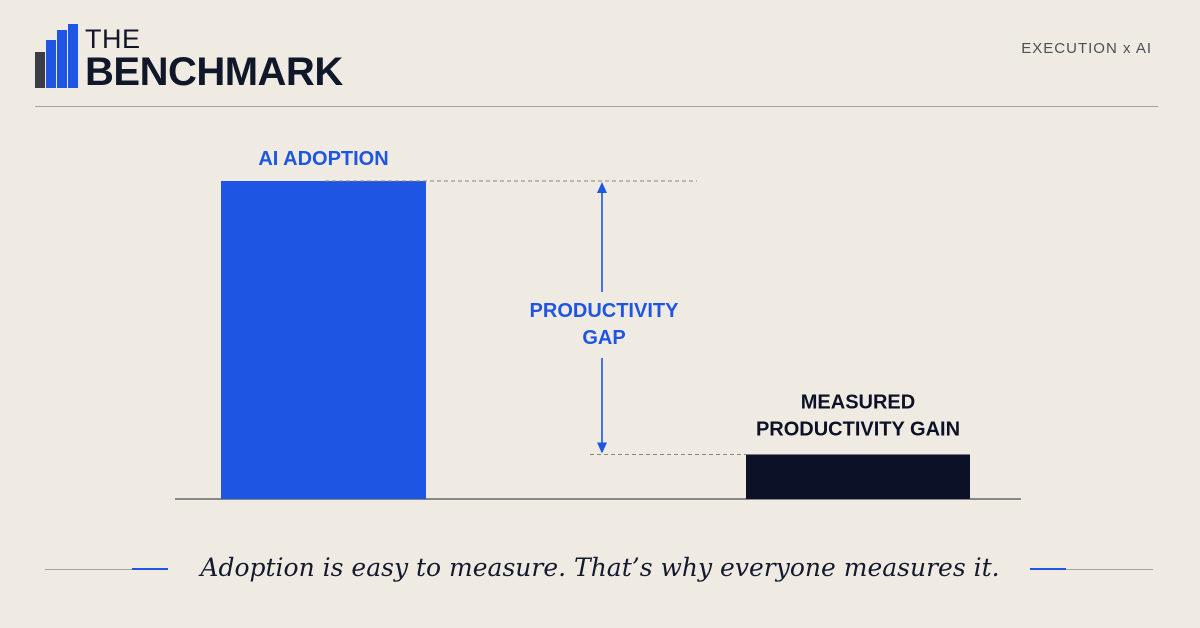 The height and width of the screenshot is (628, 1200). What do you see at coordinates (858, 415) in the screenshot?
I see `category-label-2: MEASURED PRODUCTIVITY GAIN` at bounding box center [858, 415].